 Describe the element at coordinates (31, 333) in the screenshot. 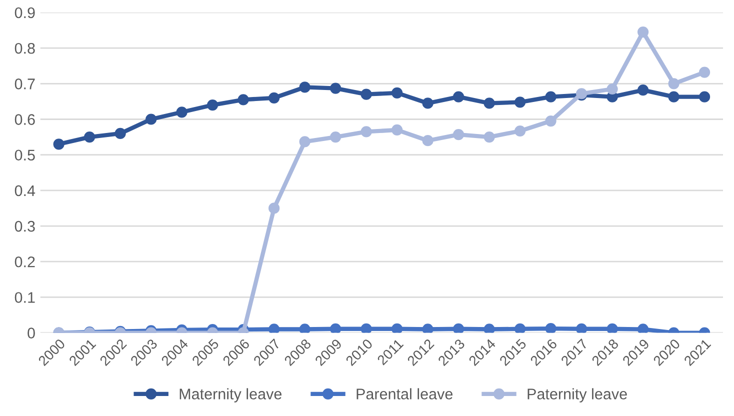

I see `y-tick-label: 0` at that location.